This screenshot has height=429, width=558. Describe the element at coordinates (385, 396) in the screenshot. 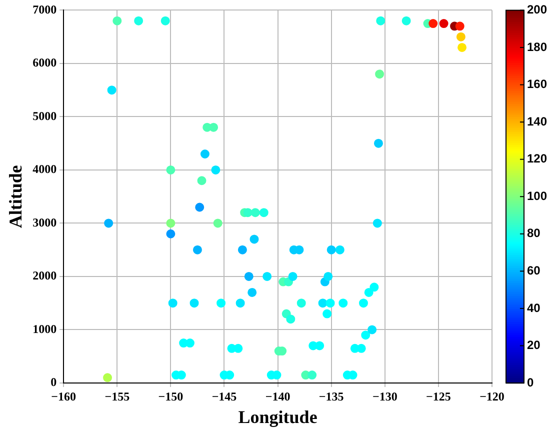

I see `x-tick-label: −130` at that location.